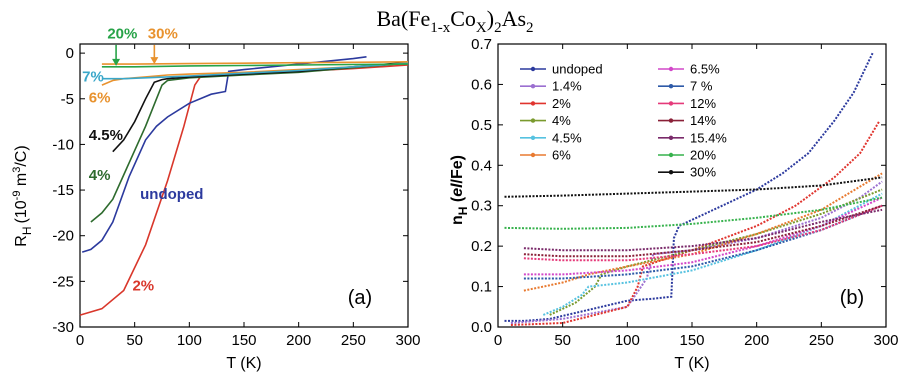  What do you see at coordinates (63, 236) in the screenshot?
I see `y-tick-label: -20` at bounding box center [63, 236].